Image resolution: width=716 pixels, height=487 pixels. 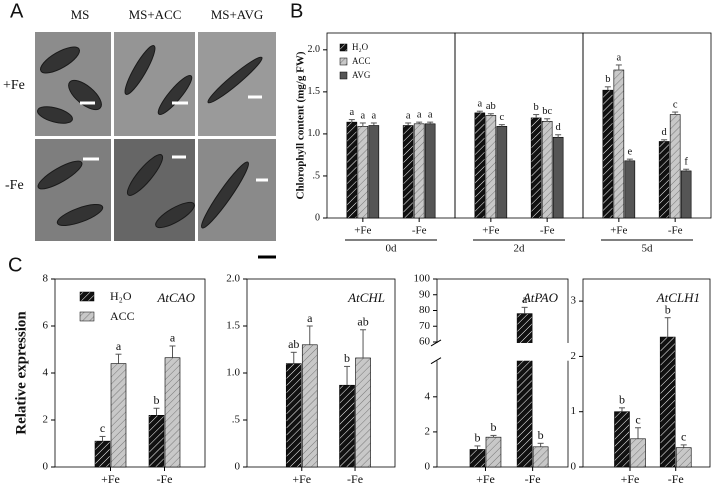 What do you see at coordinates (540, 297) in the screenshot?
I see `gene-title: AtPAO` at bounding box center [540, 297].